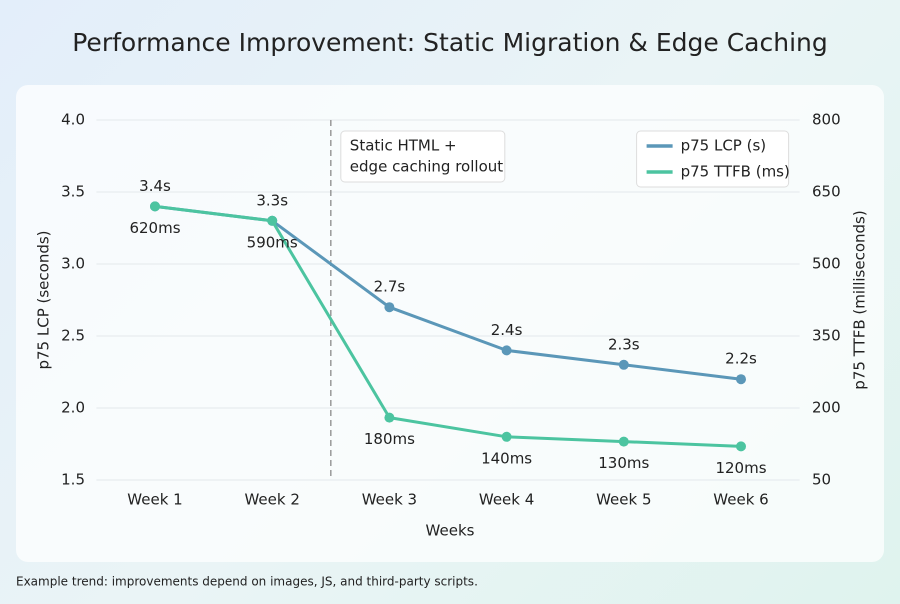  Describe the element at coordinates (73, 264) in the screenshot. I see `y-tick-label: 3.0` at that location.